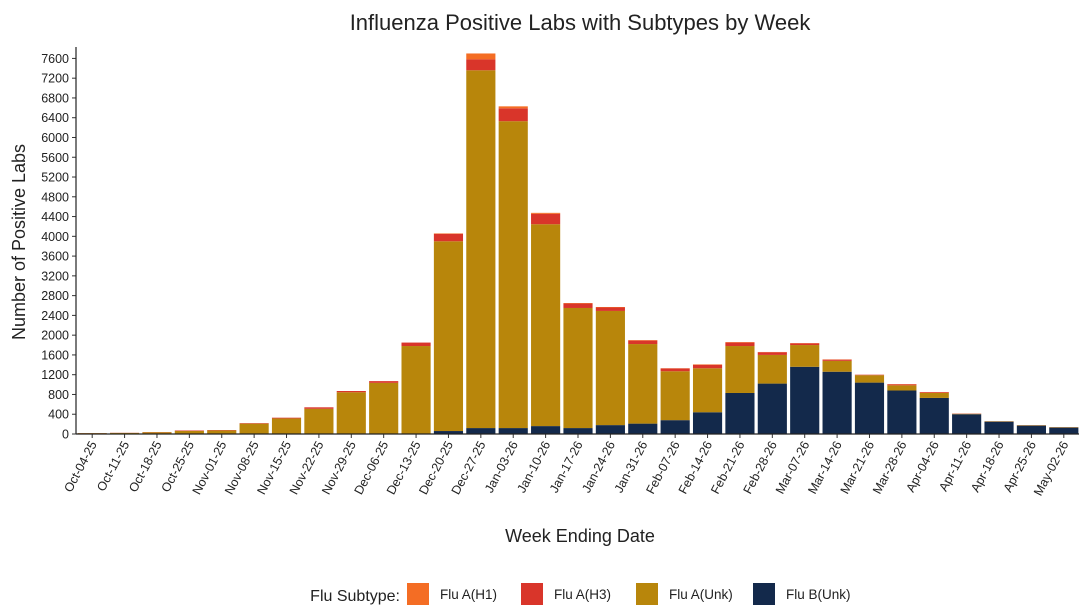  Describe the element at coordinates (580, 536) in the screenshot. I see `x-axis-title: Week Ending Date` at that location.